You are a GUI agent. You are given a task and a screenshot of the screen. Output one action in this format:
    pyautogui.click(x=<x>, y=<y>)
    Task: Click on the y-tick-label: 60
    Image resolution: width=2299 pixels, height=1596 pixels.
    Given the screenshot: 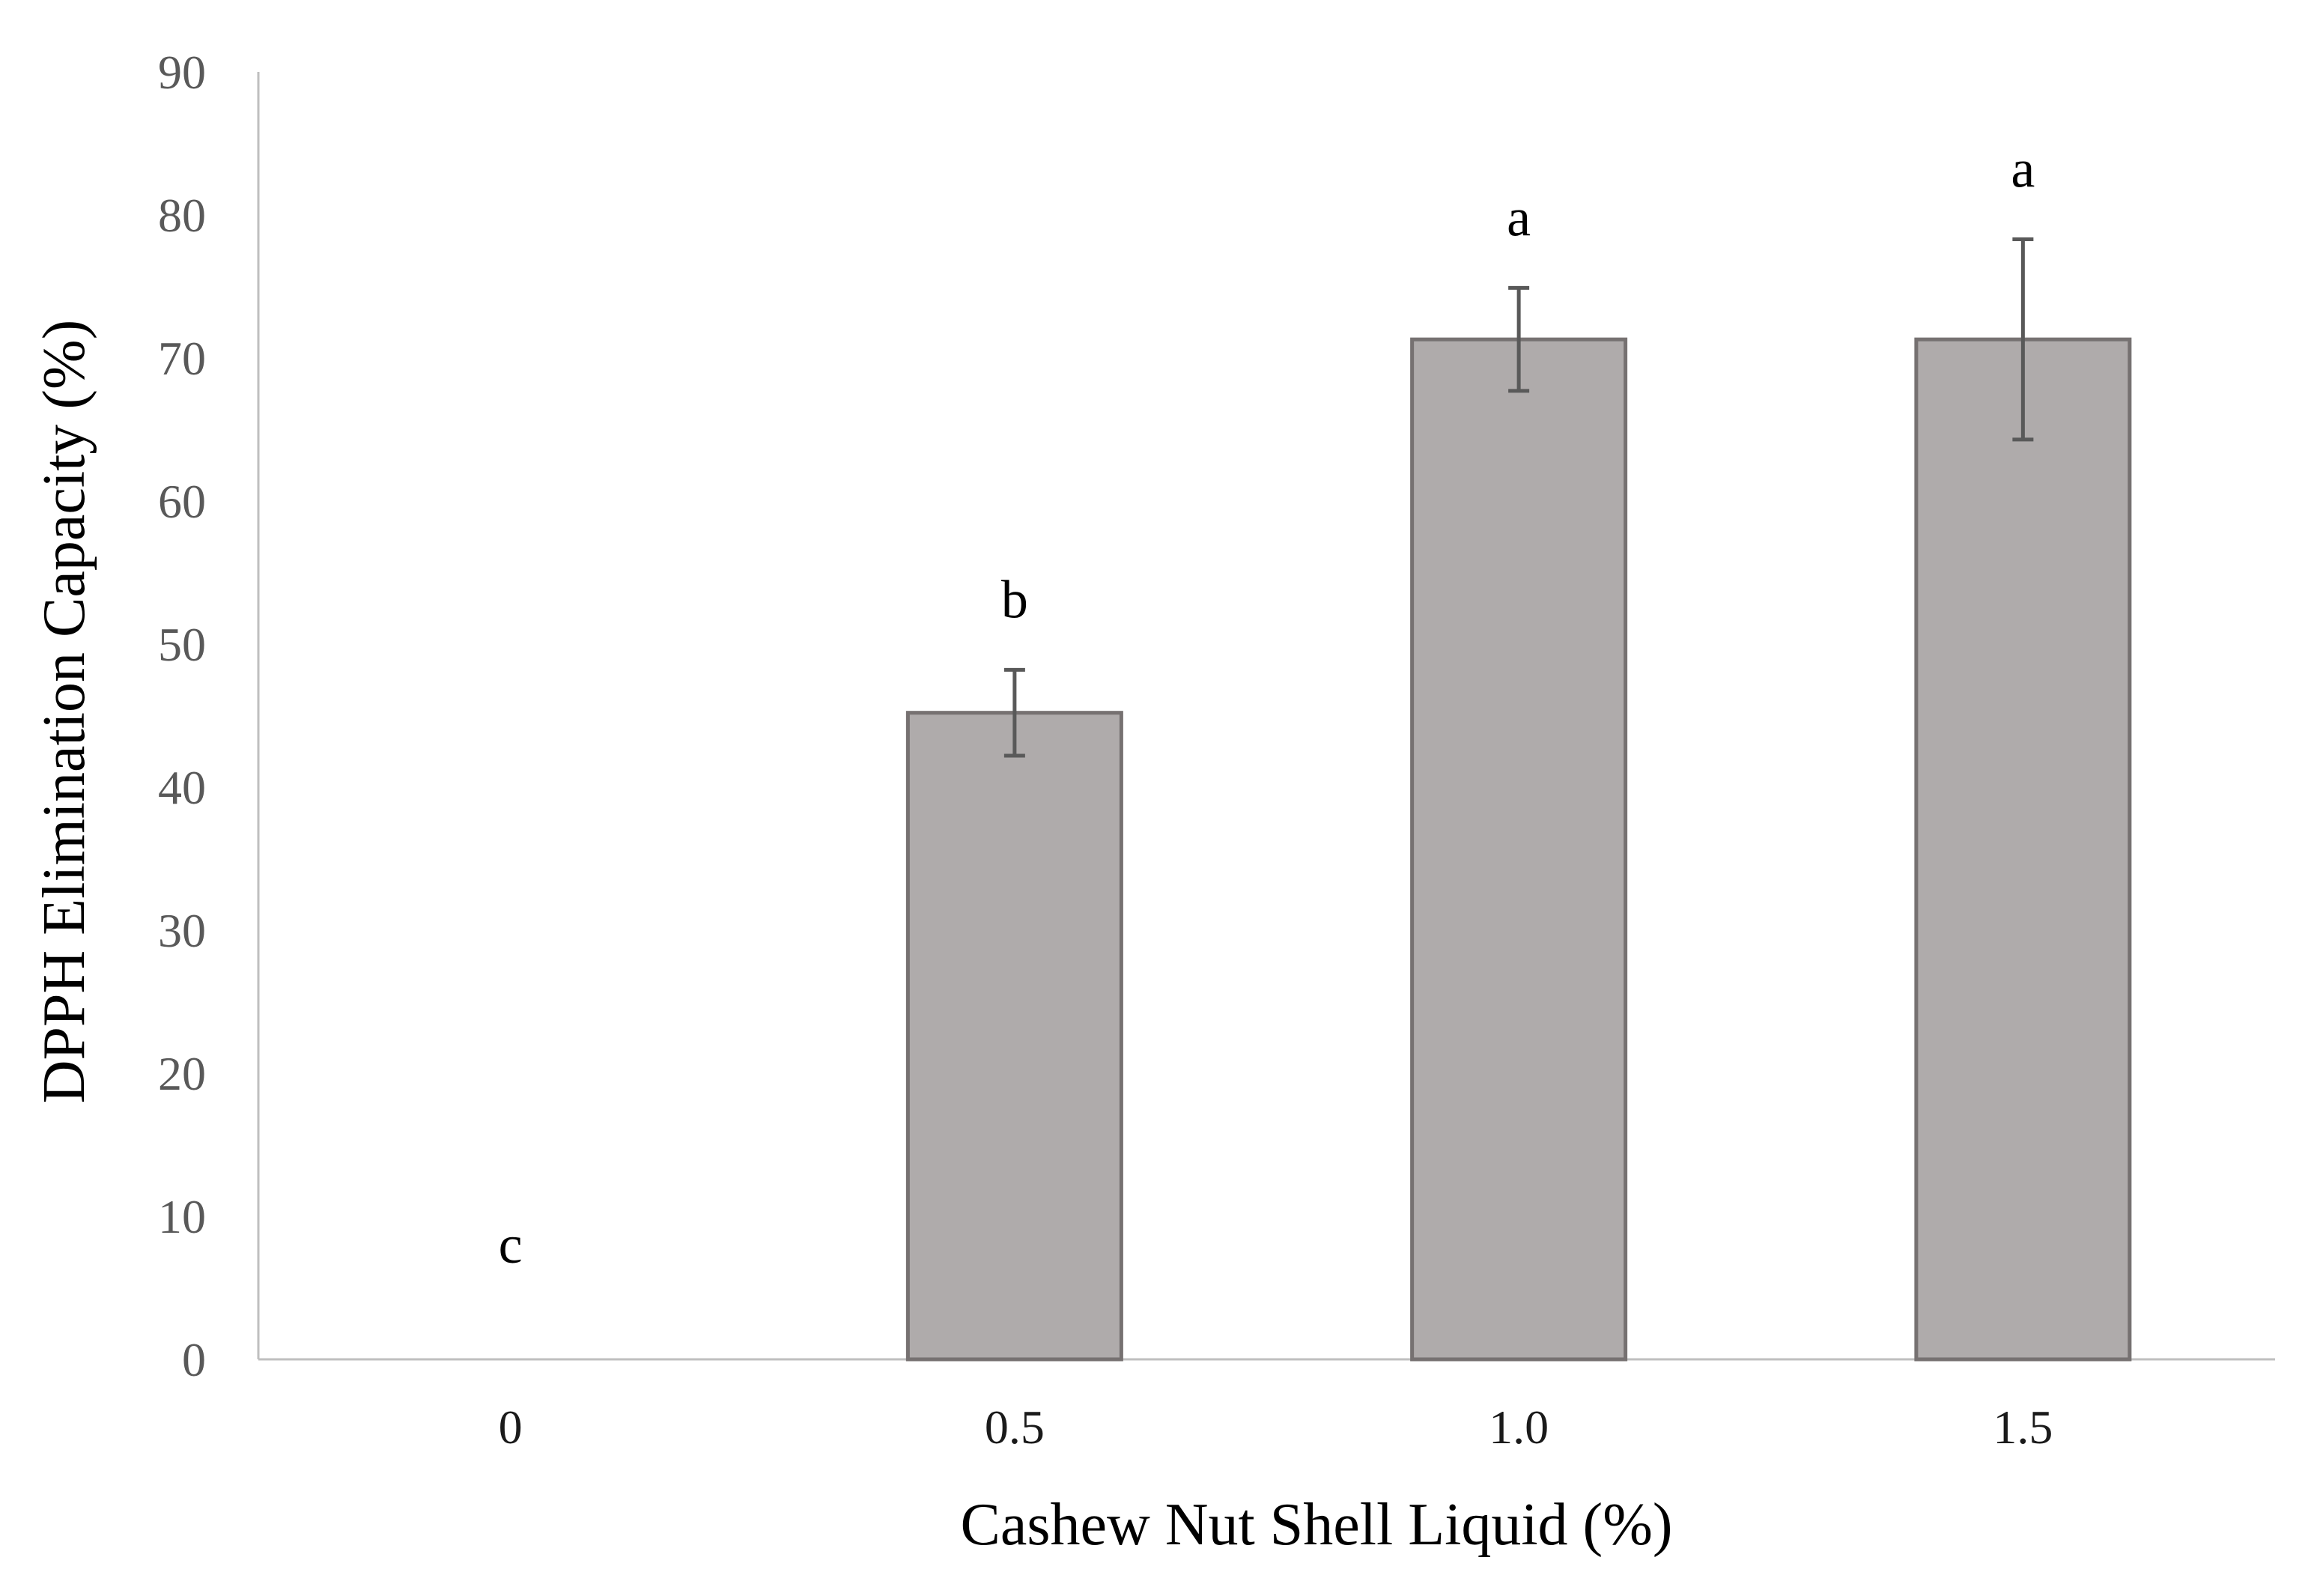 What is the action you would take?
    pyautogui.click(x=182, y=501)
    